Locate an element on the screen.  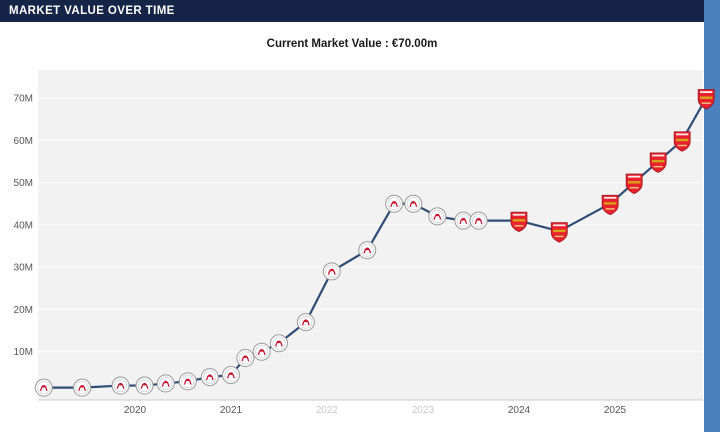
section-header: MARKET VALUE OVER TIME is located at coordinates (352, 11).